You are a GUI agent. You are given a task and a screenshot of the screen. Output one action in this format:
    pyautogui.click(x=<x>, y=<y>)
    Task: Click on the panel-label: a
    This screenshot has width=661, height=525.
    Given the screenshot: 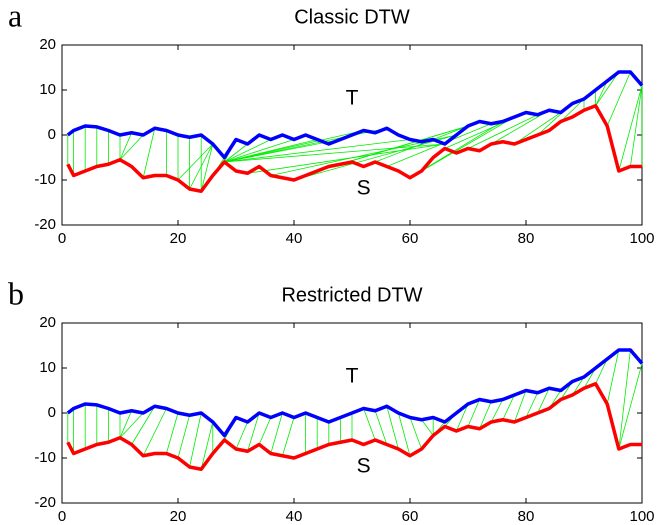 What is the action you would take?
    pyautogui.click(x=15, y=16)
    